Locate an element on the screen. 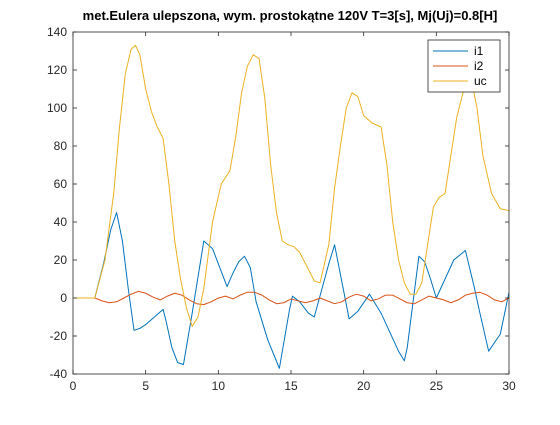 This screenshot has width=560, height=425. legend-label-i1: i1 is located at coordinates (479, 51).